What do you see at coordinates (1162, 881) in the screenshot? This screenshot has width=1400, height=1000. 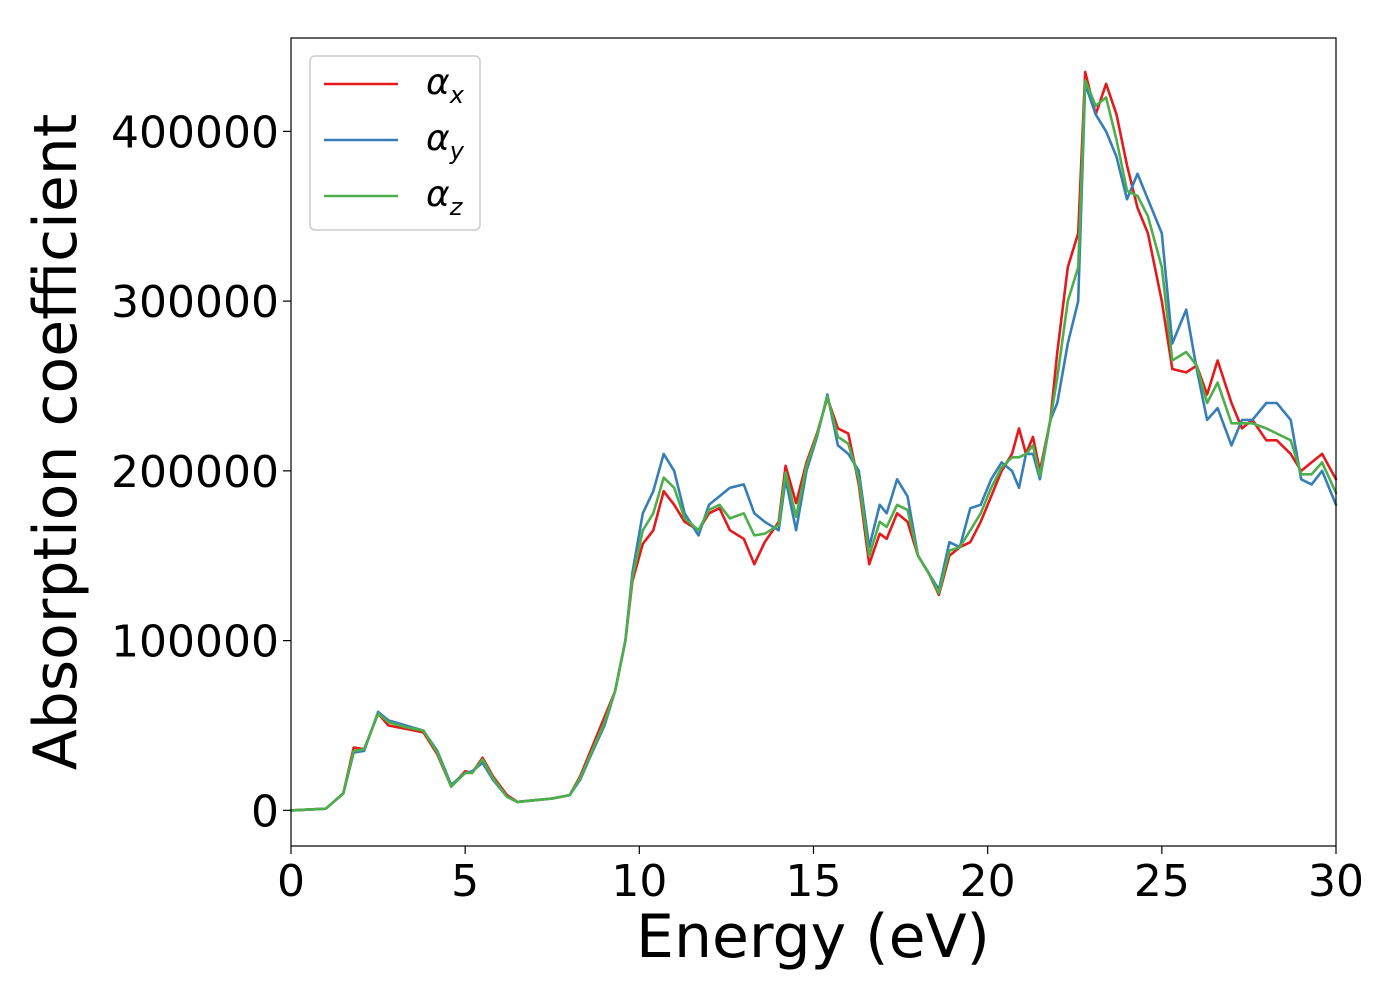 I see `x-tick-label: 25` at bounding box center [1162, 881].